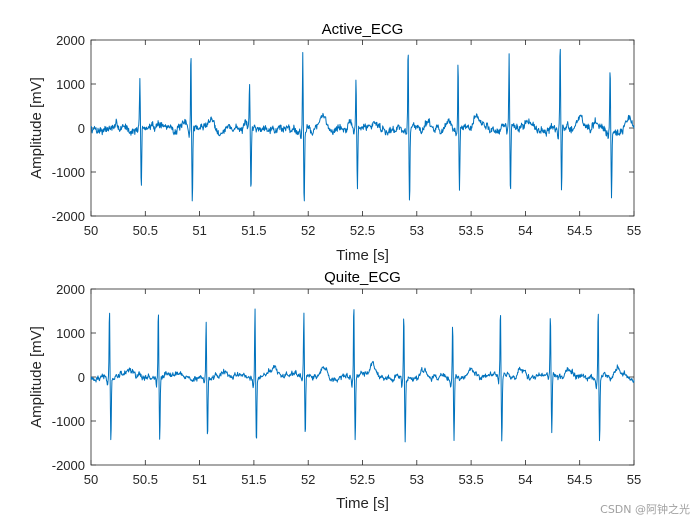 This screenshot has height=525, width=700. Describe the element at coordinates (36, 377) in the screenshot. I see `y-axis-label-quite-ecg: Amplitude [mV]` at that location.